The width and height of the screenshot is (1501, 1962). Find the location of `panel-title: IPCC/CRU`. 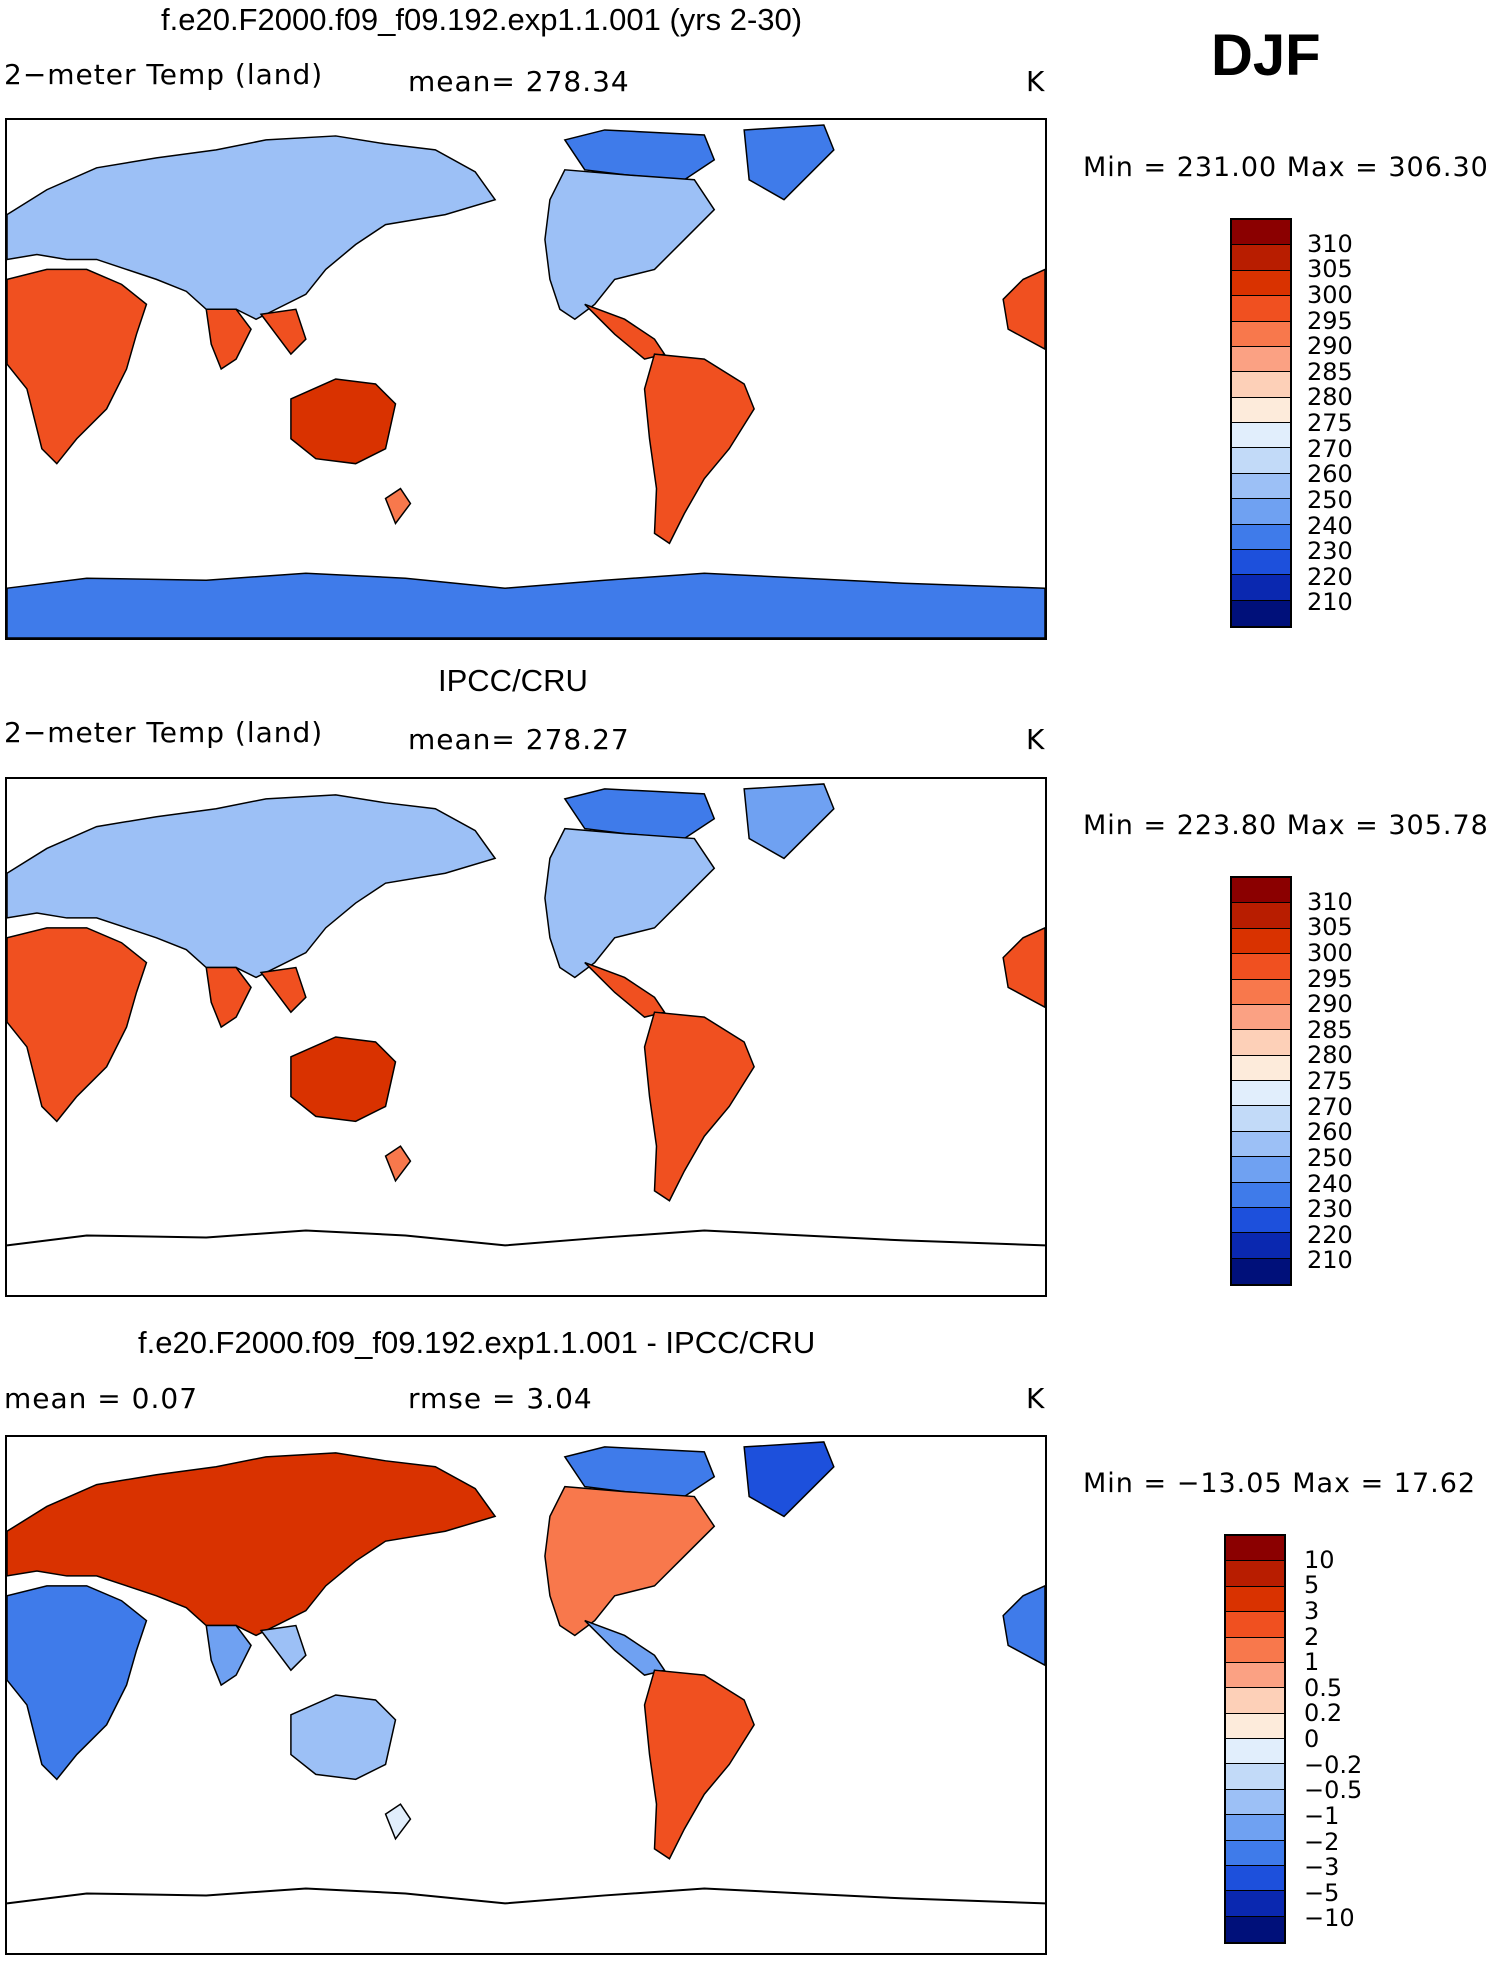

panel-title: IPCC/CRU is located at coordinates (513, 680).